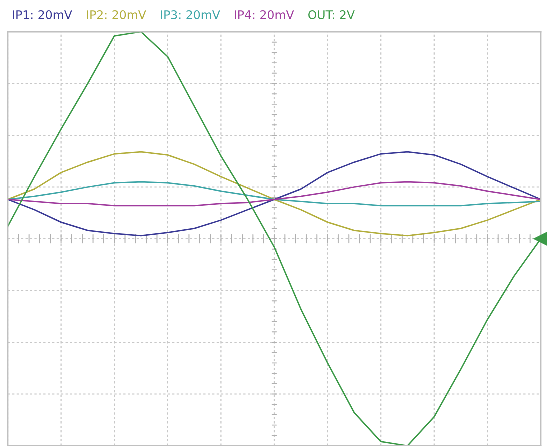 The width and height of the screenshot is (547, 446). Describe the element at coordinates (331, 15) in the screenshot. I see `text: OUT: 2V` at that location.